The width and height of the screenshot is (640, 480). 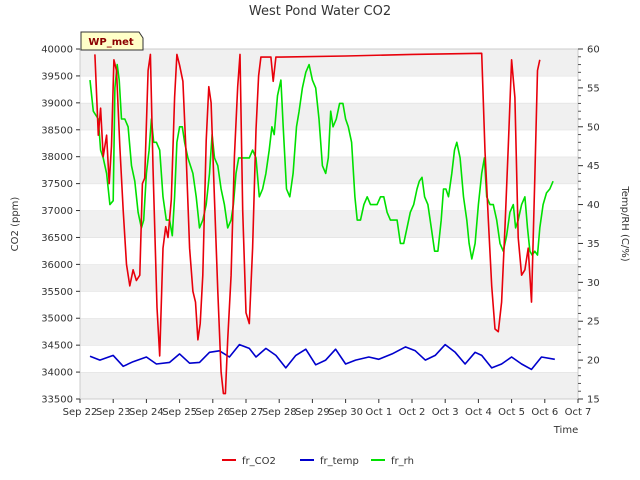 I want to click on x-tick-label: Sep 23, so click(x=113, y=412).